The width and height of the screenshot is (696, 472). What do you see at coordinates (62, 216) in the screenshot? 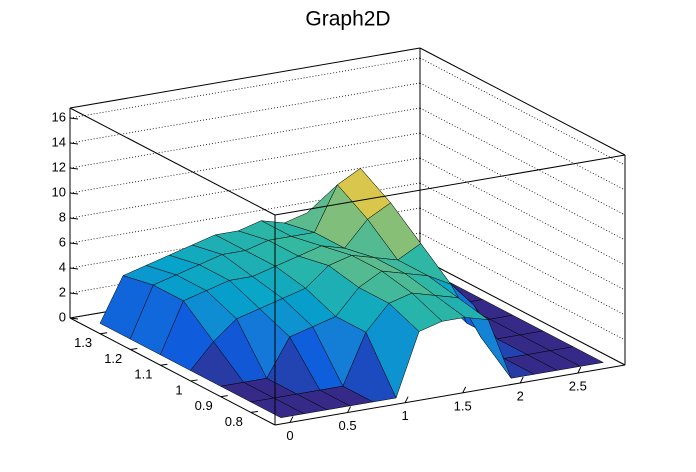
I see `z-tick-label: 8` at bounding box center [62, 216].